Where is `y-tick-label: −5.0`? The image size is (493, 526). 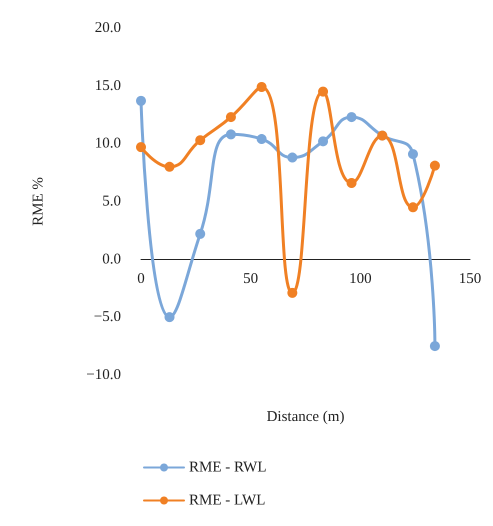 y-tick-label: −5.0 is located at coordinates (107, 317).